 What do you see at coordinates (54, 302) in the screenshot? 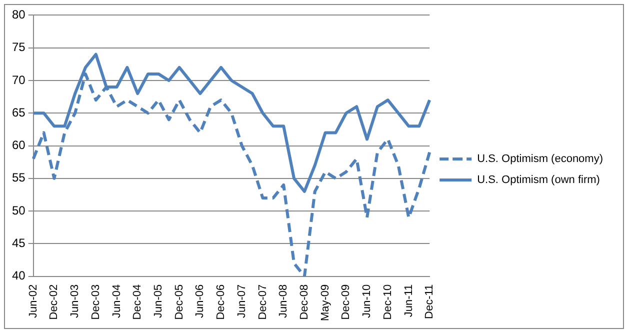
I see `x-tick-label: Dec-02` at bounding box center [54, 302].